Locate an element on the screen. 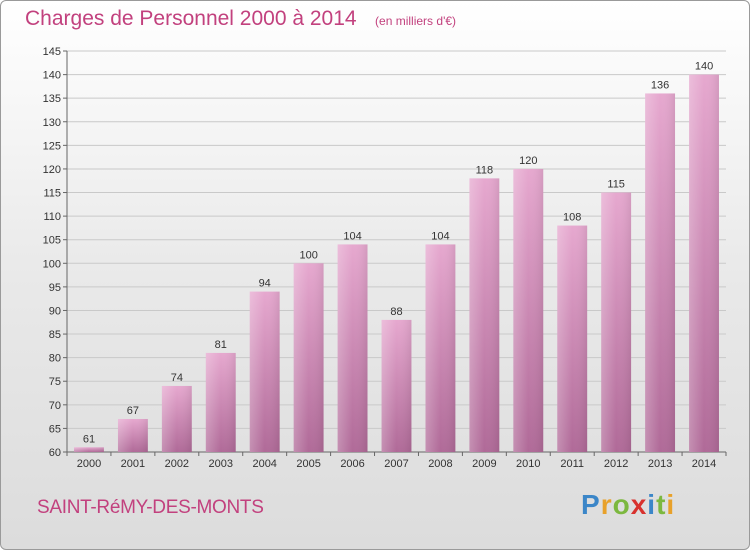 The height and width of the screenshot is (550, 750). bar-value-label: 94 is located at coordinates (265, 284).